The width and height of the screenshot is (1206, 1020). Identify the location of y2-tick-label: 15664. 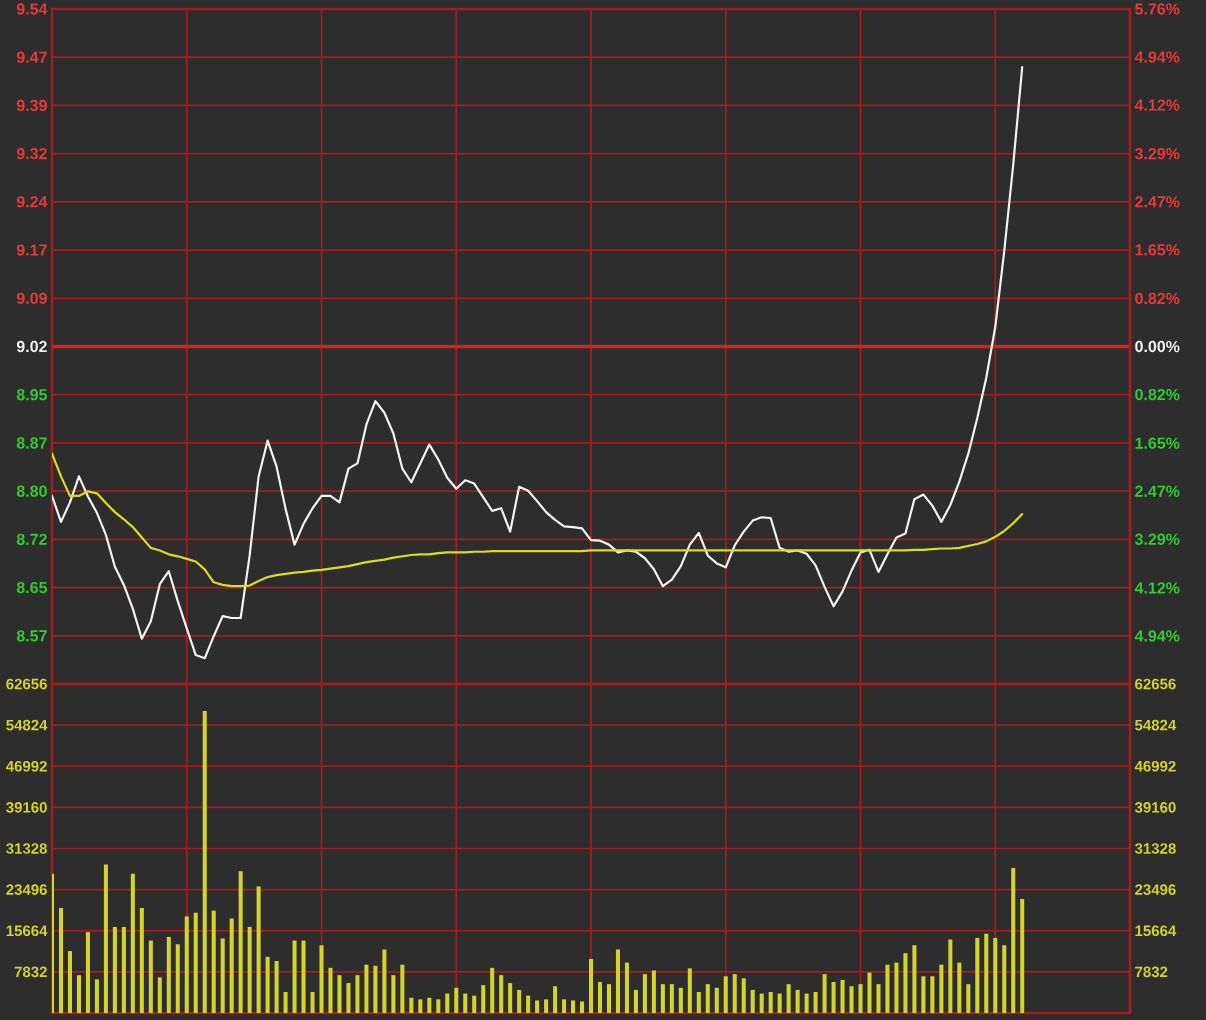
(1156, 931).